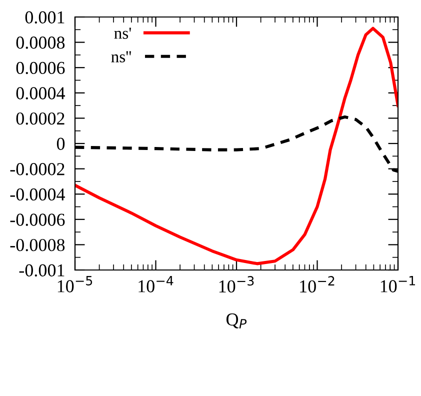  Describe the element at coordinates (122, 33) in the screenshot. I see `legend-label: ns'` at that location.